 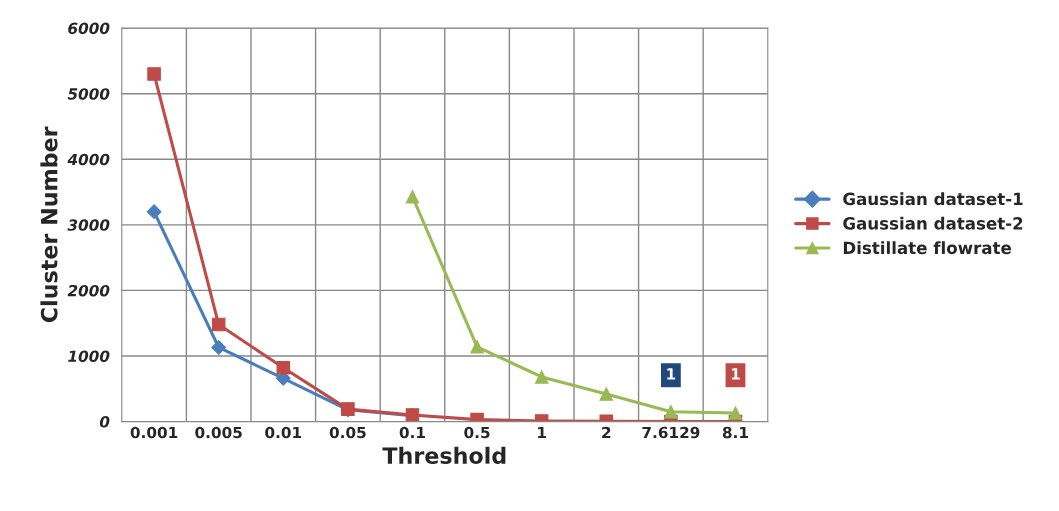 What do you see at coordinates (49, 224) in the screenshot?
I see `y-axis-title: Cluster Number` at bounding box center [49, 224].